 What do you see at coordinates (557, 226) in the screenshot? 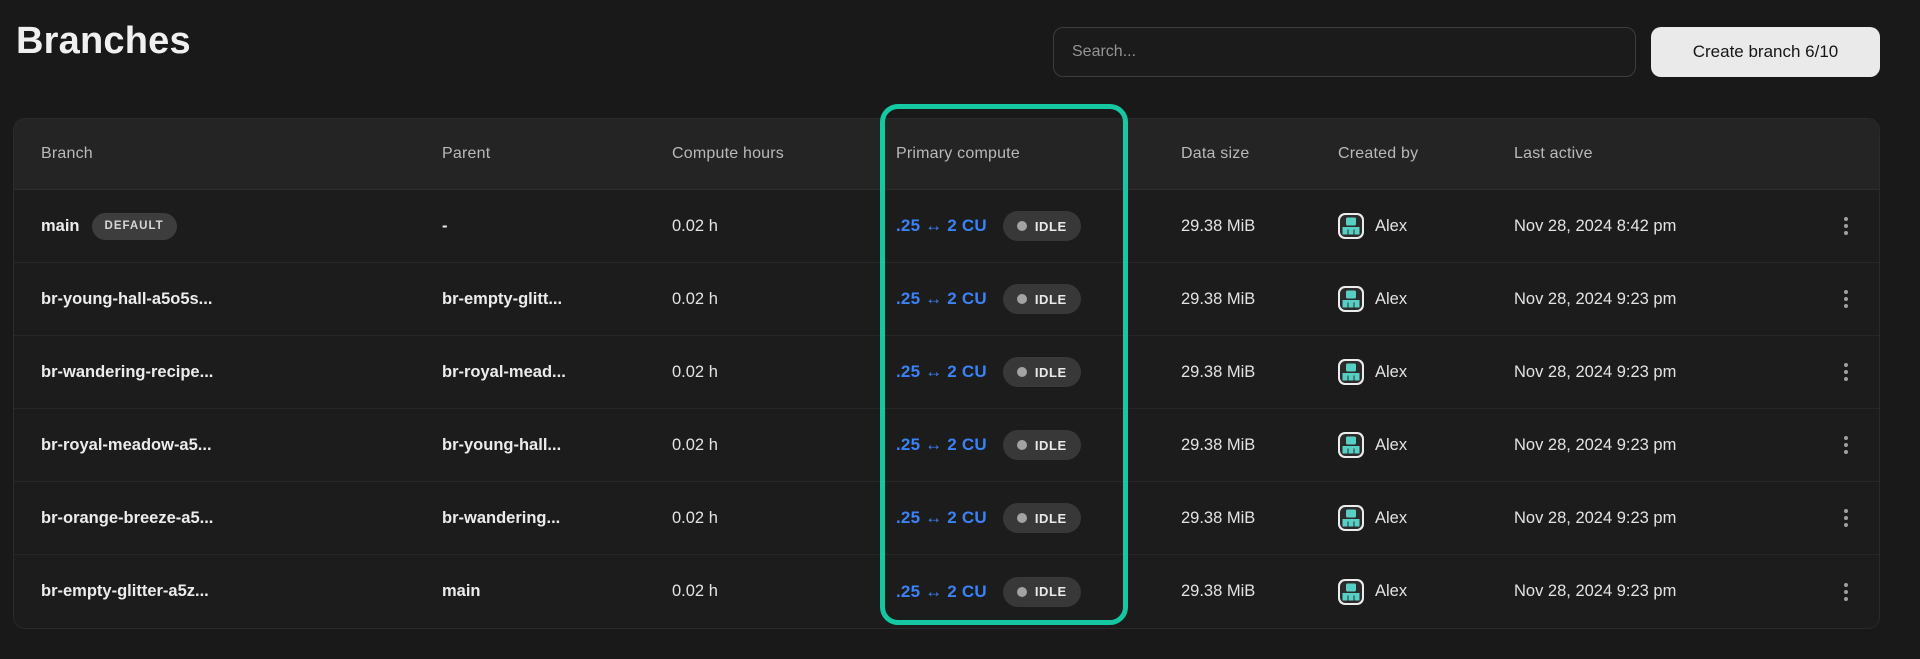
I see `parent-cell: -` at bounding box center [557, 226].